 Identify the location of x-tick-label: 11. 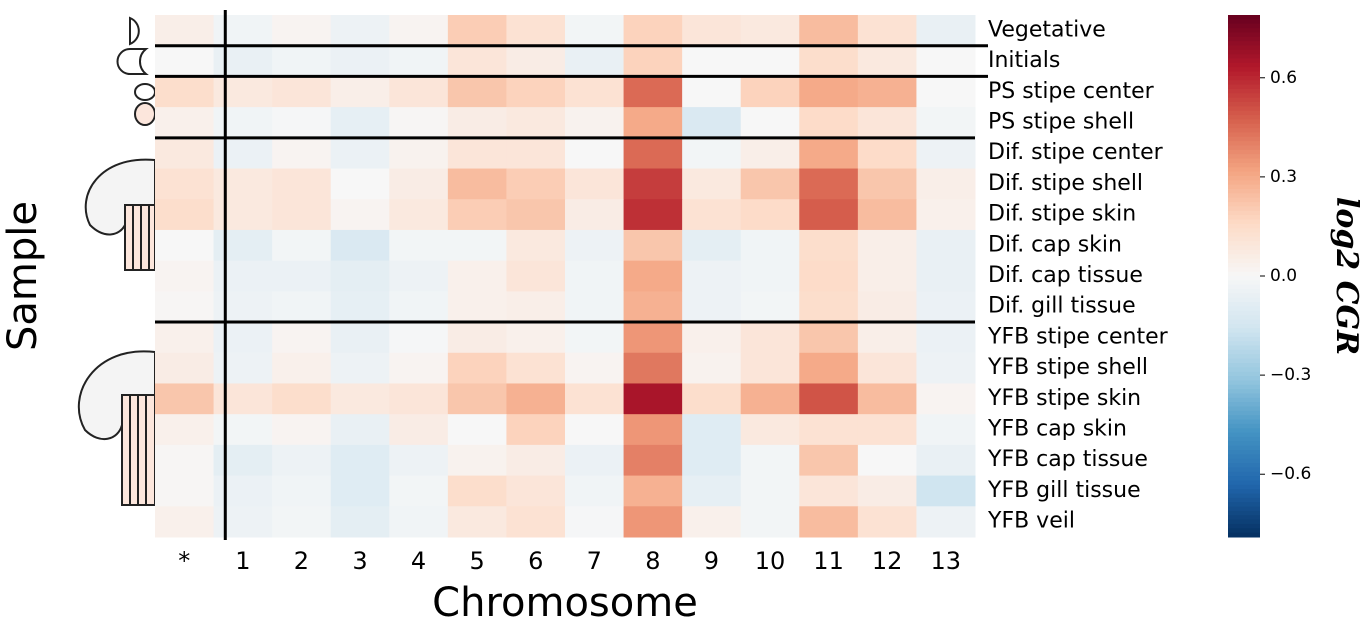
(828, 561).